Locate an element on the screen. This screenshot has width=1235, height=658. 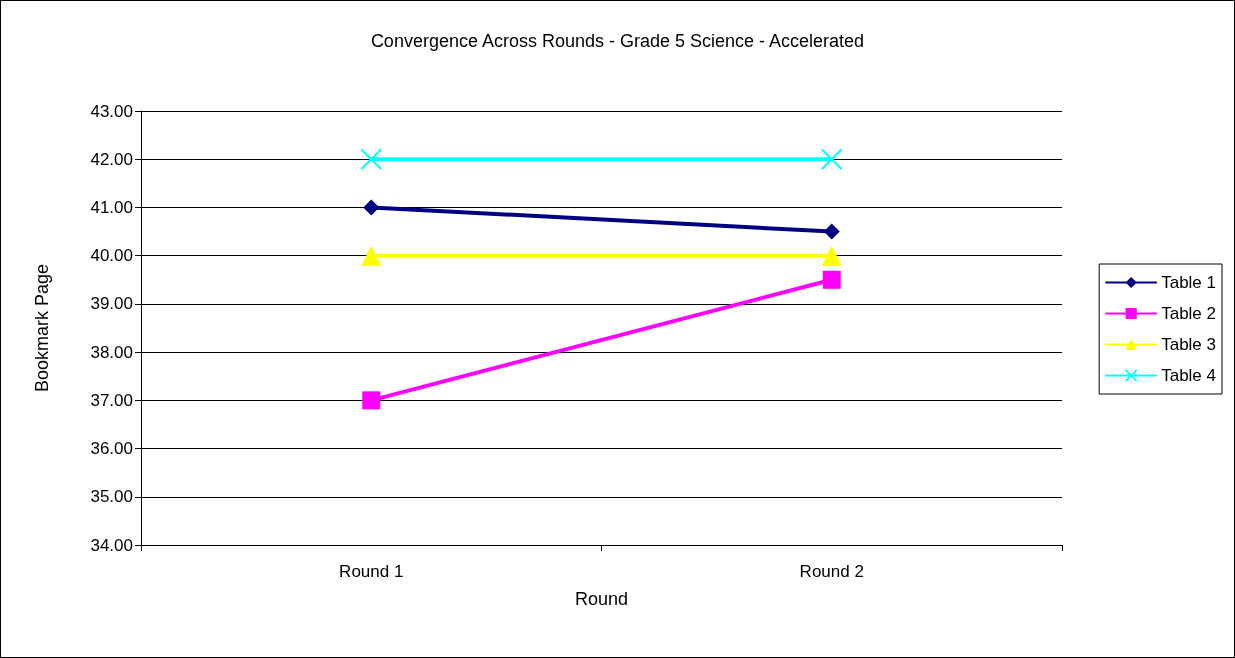
y-tick-label: 35.00 is located at coordinates (111, 497).